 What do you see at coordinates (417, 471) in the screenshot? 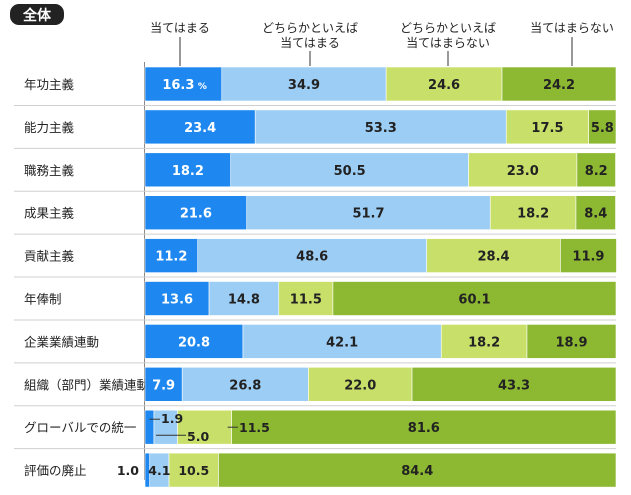
I see `value-label: 84.4` at bounding box center [417, 471].